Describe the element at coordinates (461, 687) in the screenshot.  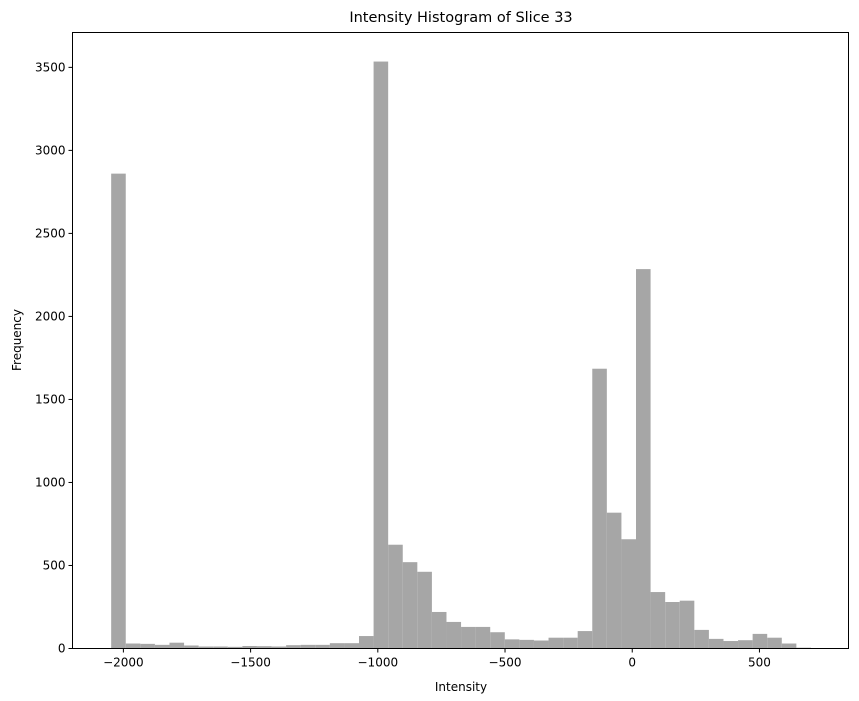
I see `x-axis-label: Intensity` at that location.